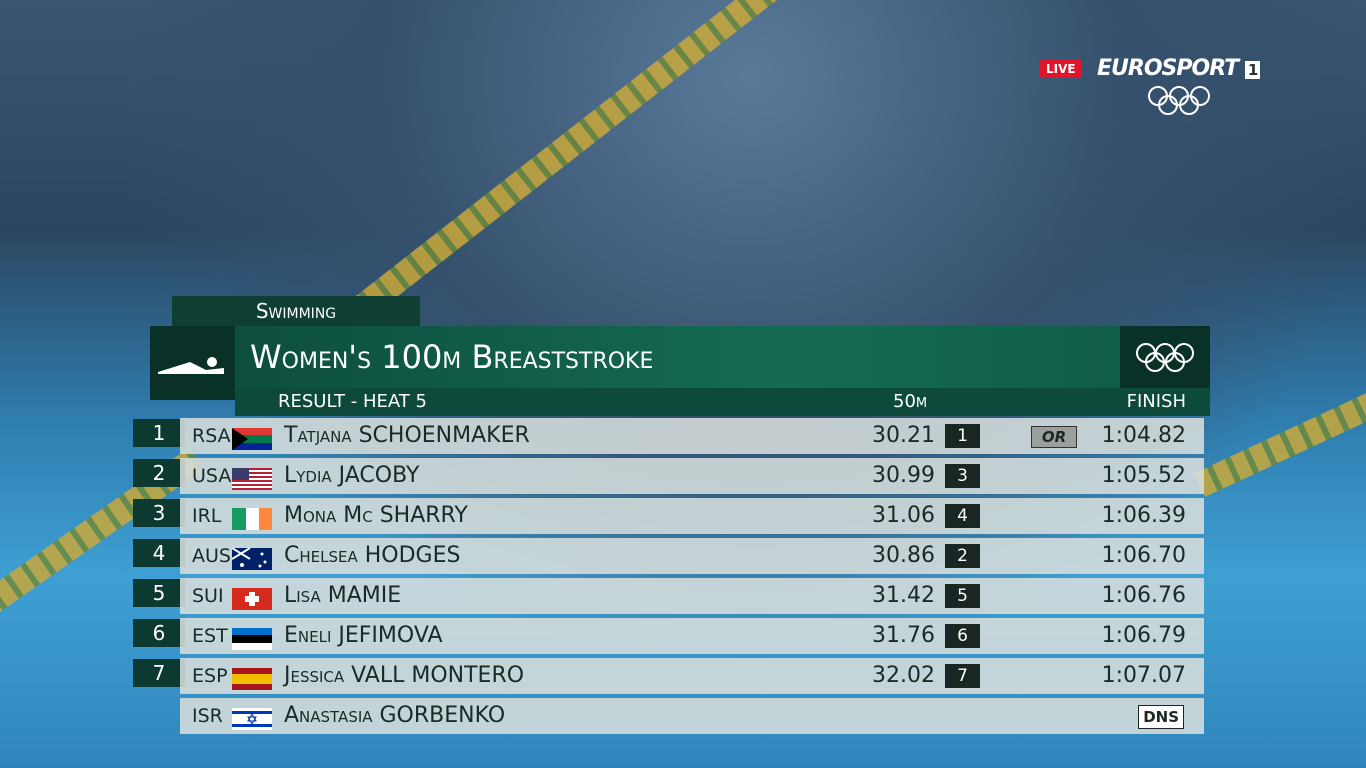  Describe the element at coordinates (903, 475) in the screenshot. I see `split-time: 30.99` at that location.